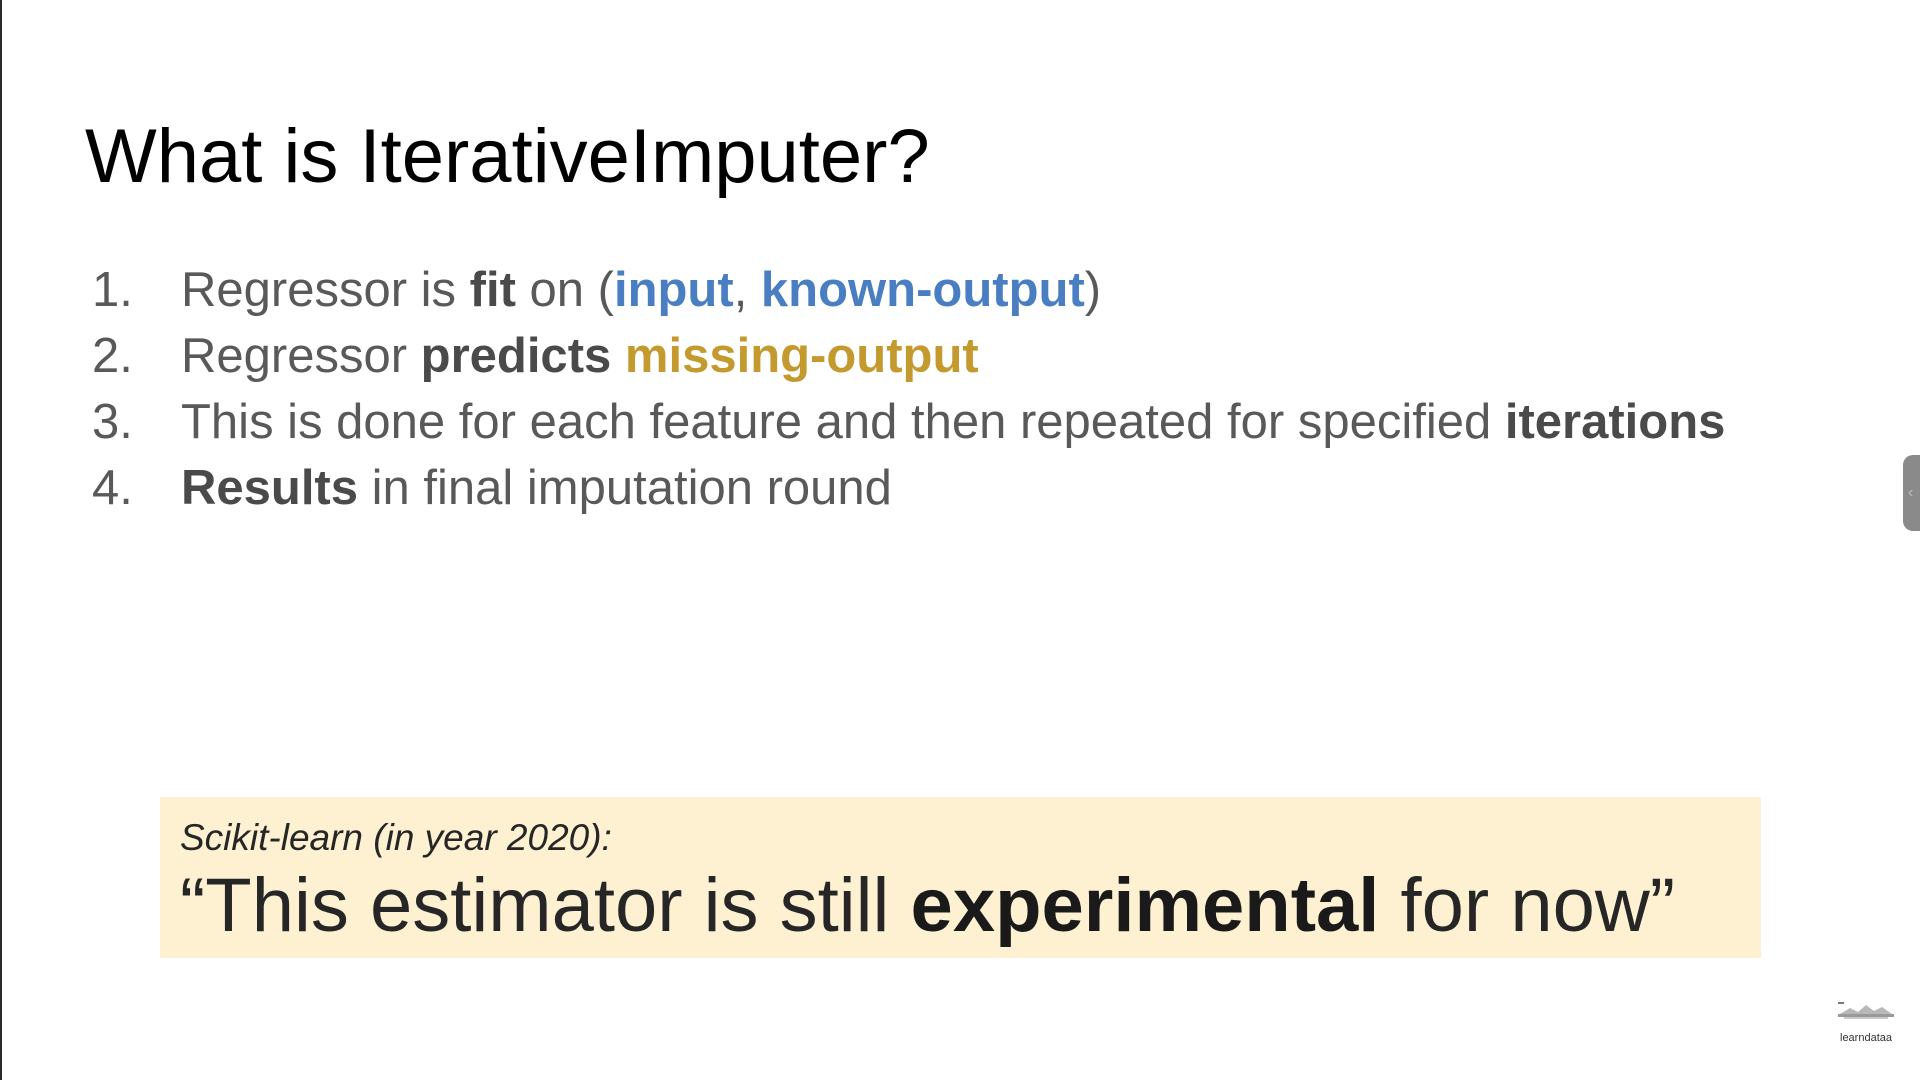 This screenshot has width=1920, height=1080. What do you see at coordinates (112, 290) in the screenshot?
I see `step-number: 1.` at bounding box center [112, 290].